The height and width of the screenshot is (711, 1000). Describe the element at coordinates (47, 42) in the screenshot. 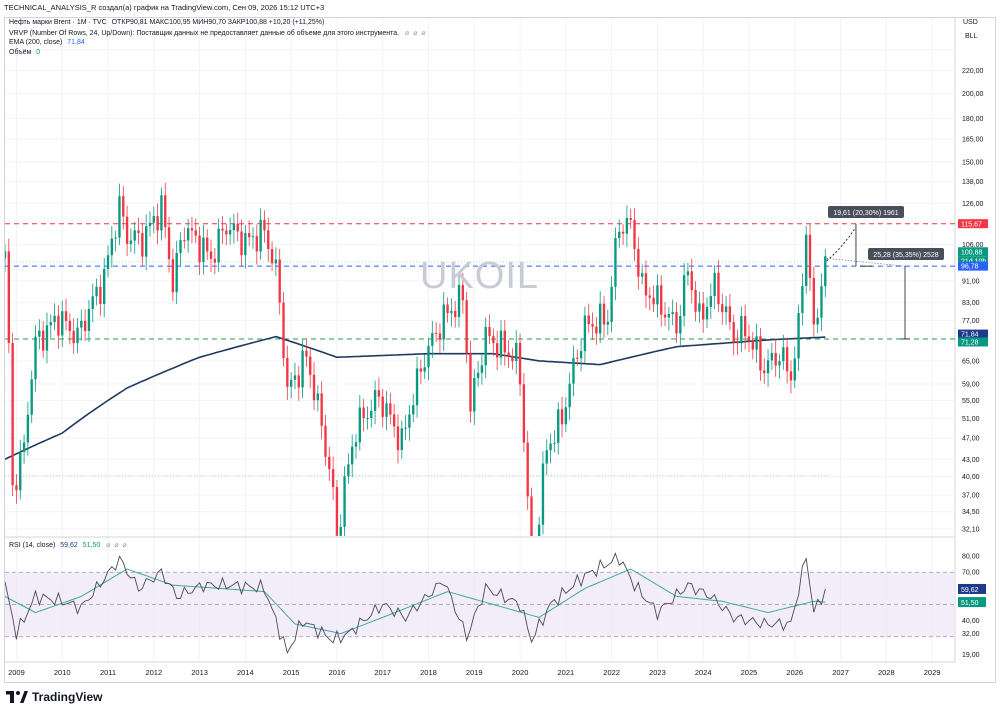

I see `legend-ema-row: EMA (200, close) 71,84` at that location.